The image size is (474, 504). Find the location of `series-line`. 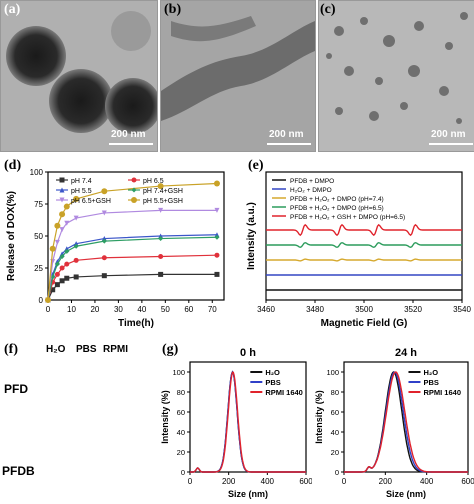

series-line is located at coordinates (132, 267).